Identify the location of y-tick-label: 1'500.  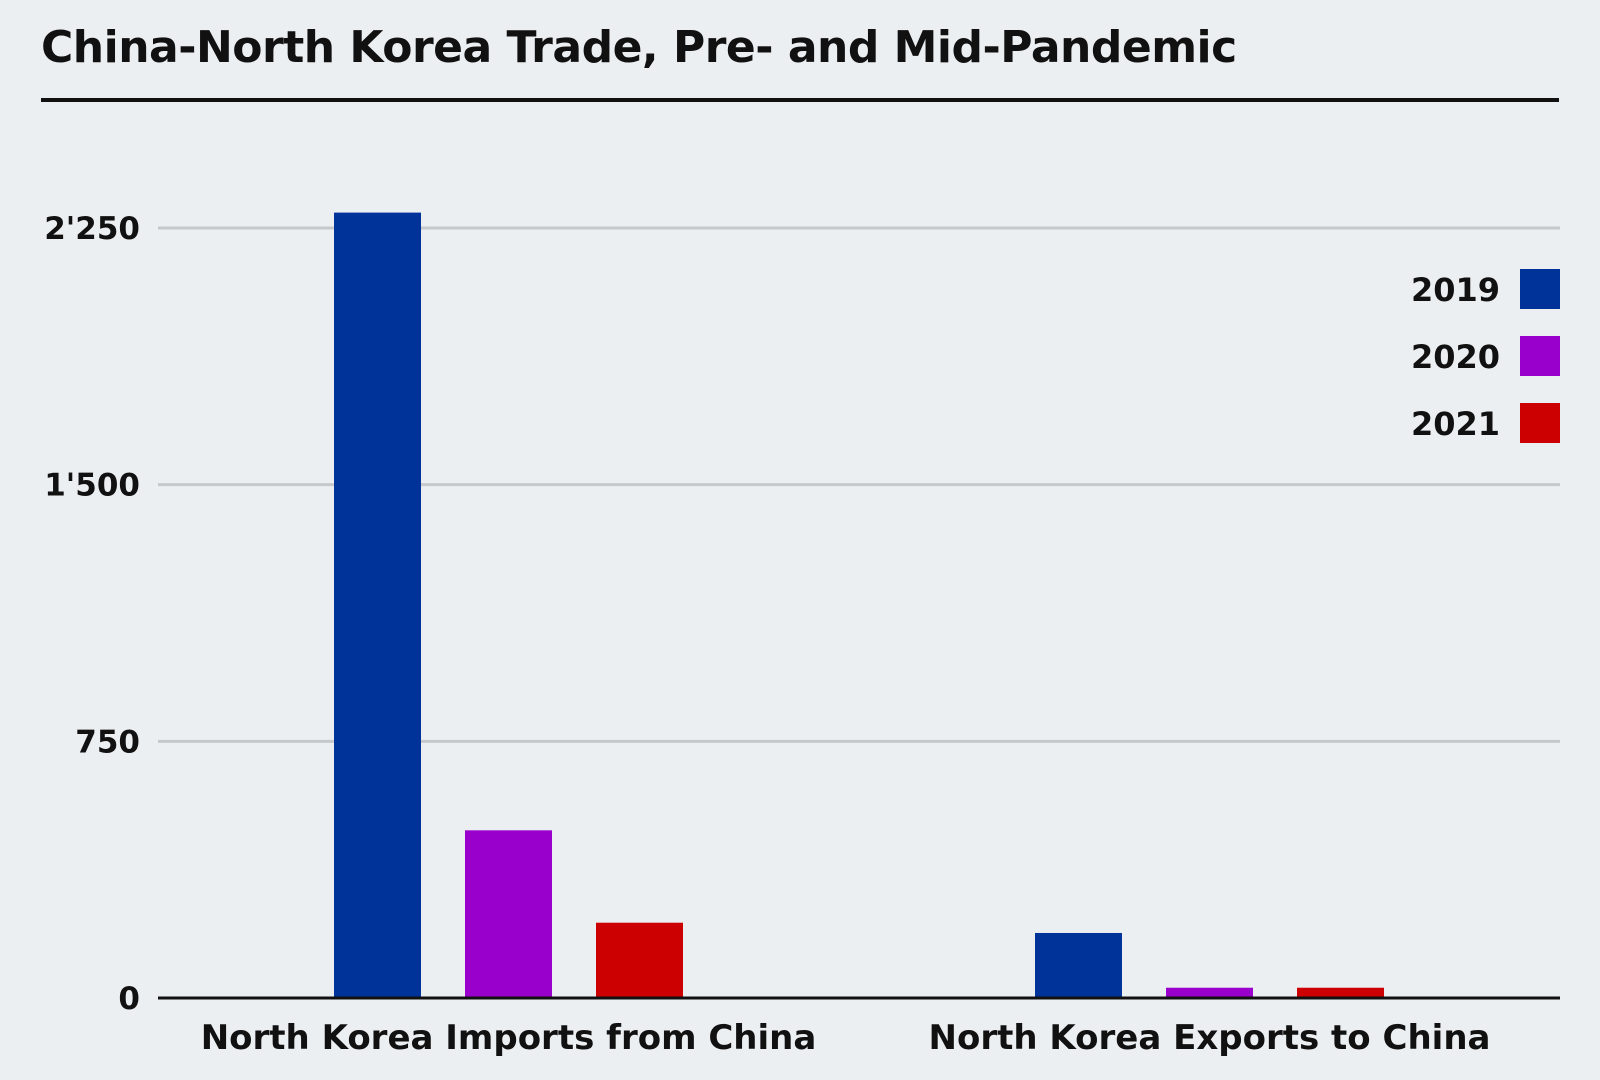
(92, 486).